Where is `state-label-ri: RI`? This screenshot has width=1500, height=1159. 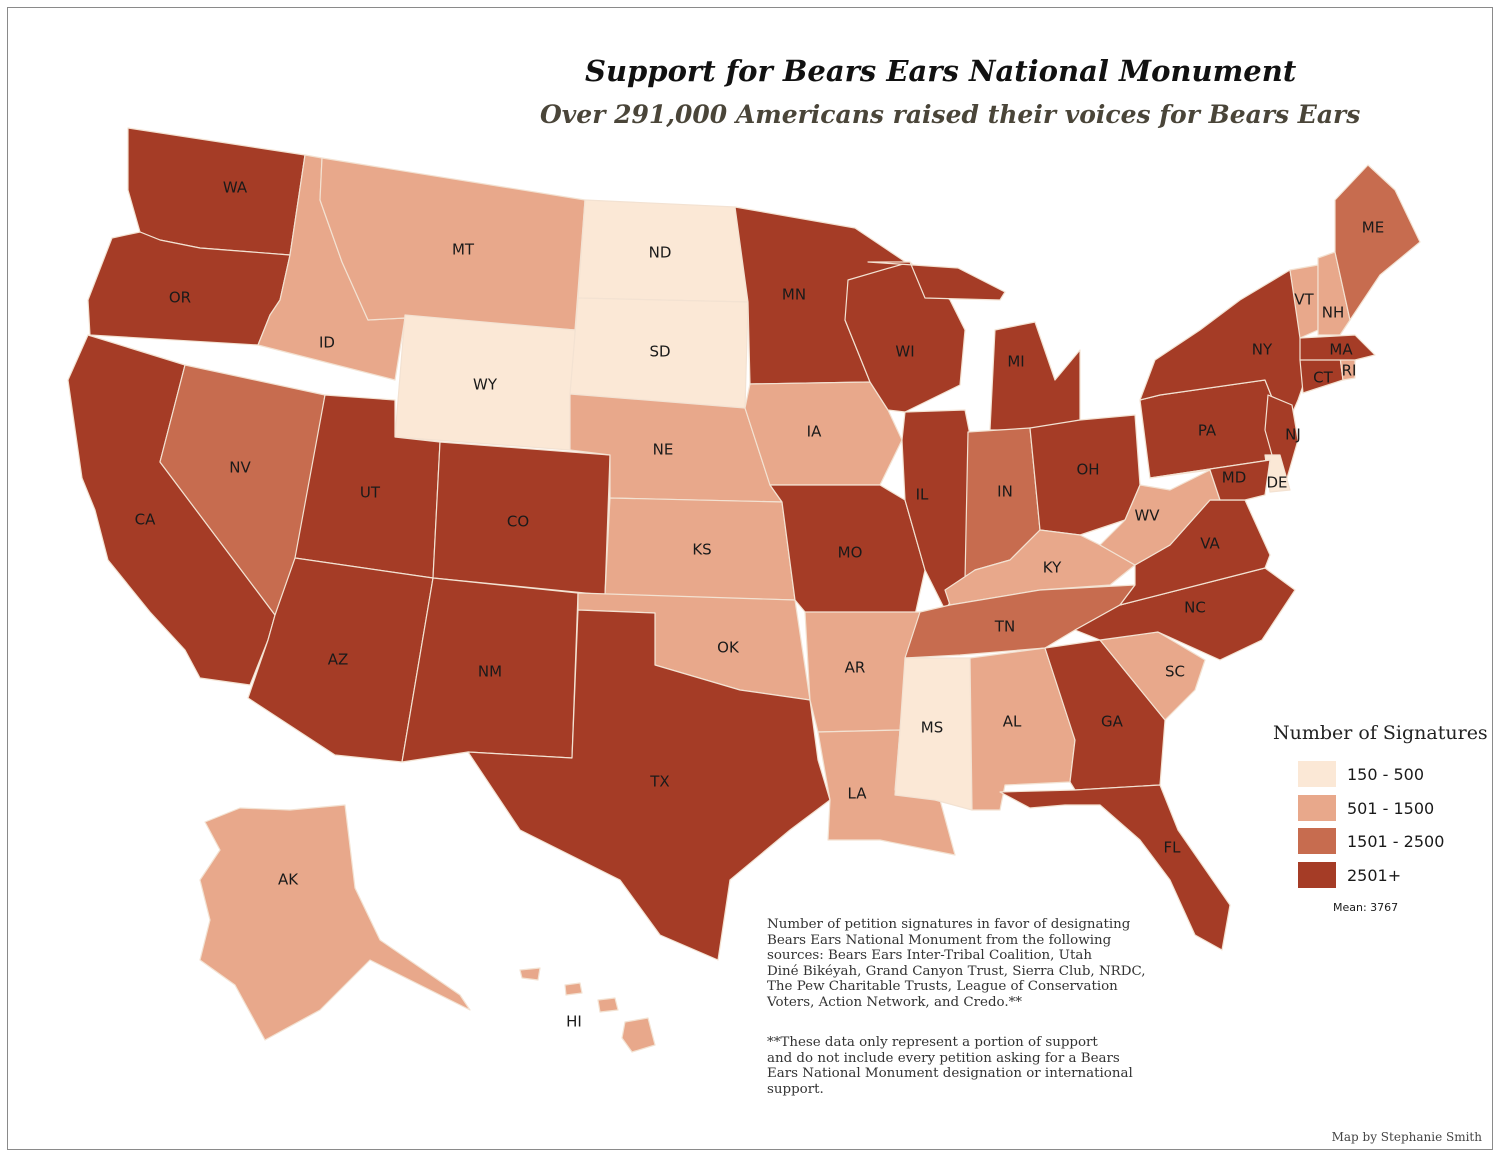 state-label-ri: RI is located at coordinates (1349, 371).